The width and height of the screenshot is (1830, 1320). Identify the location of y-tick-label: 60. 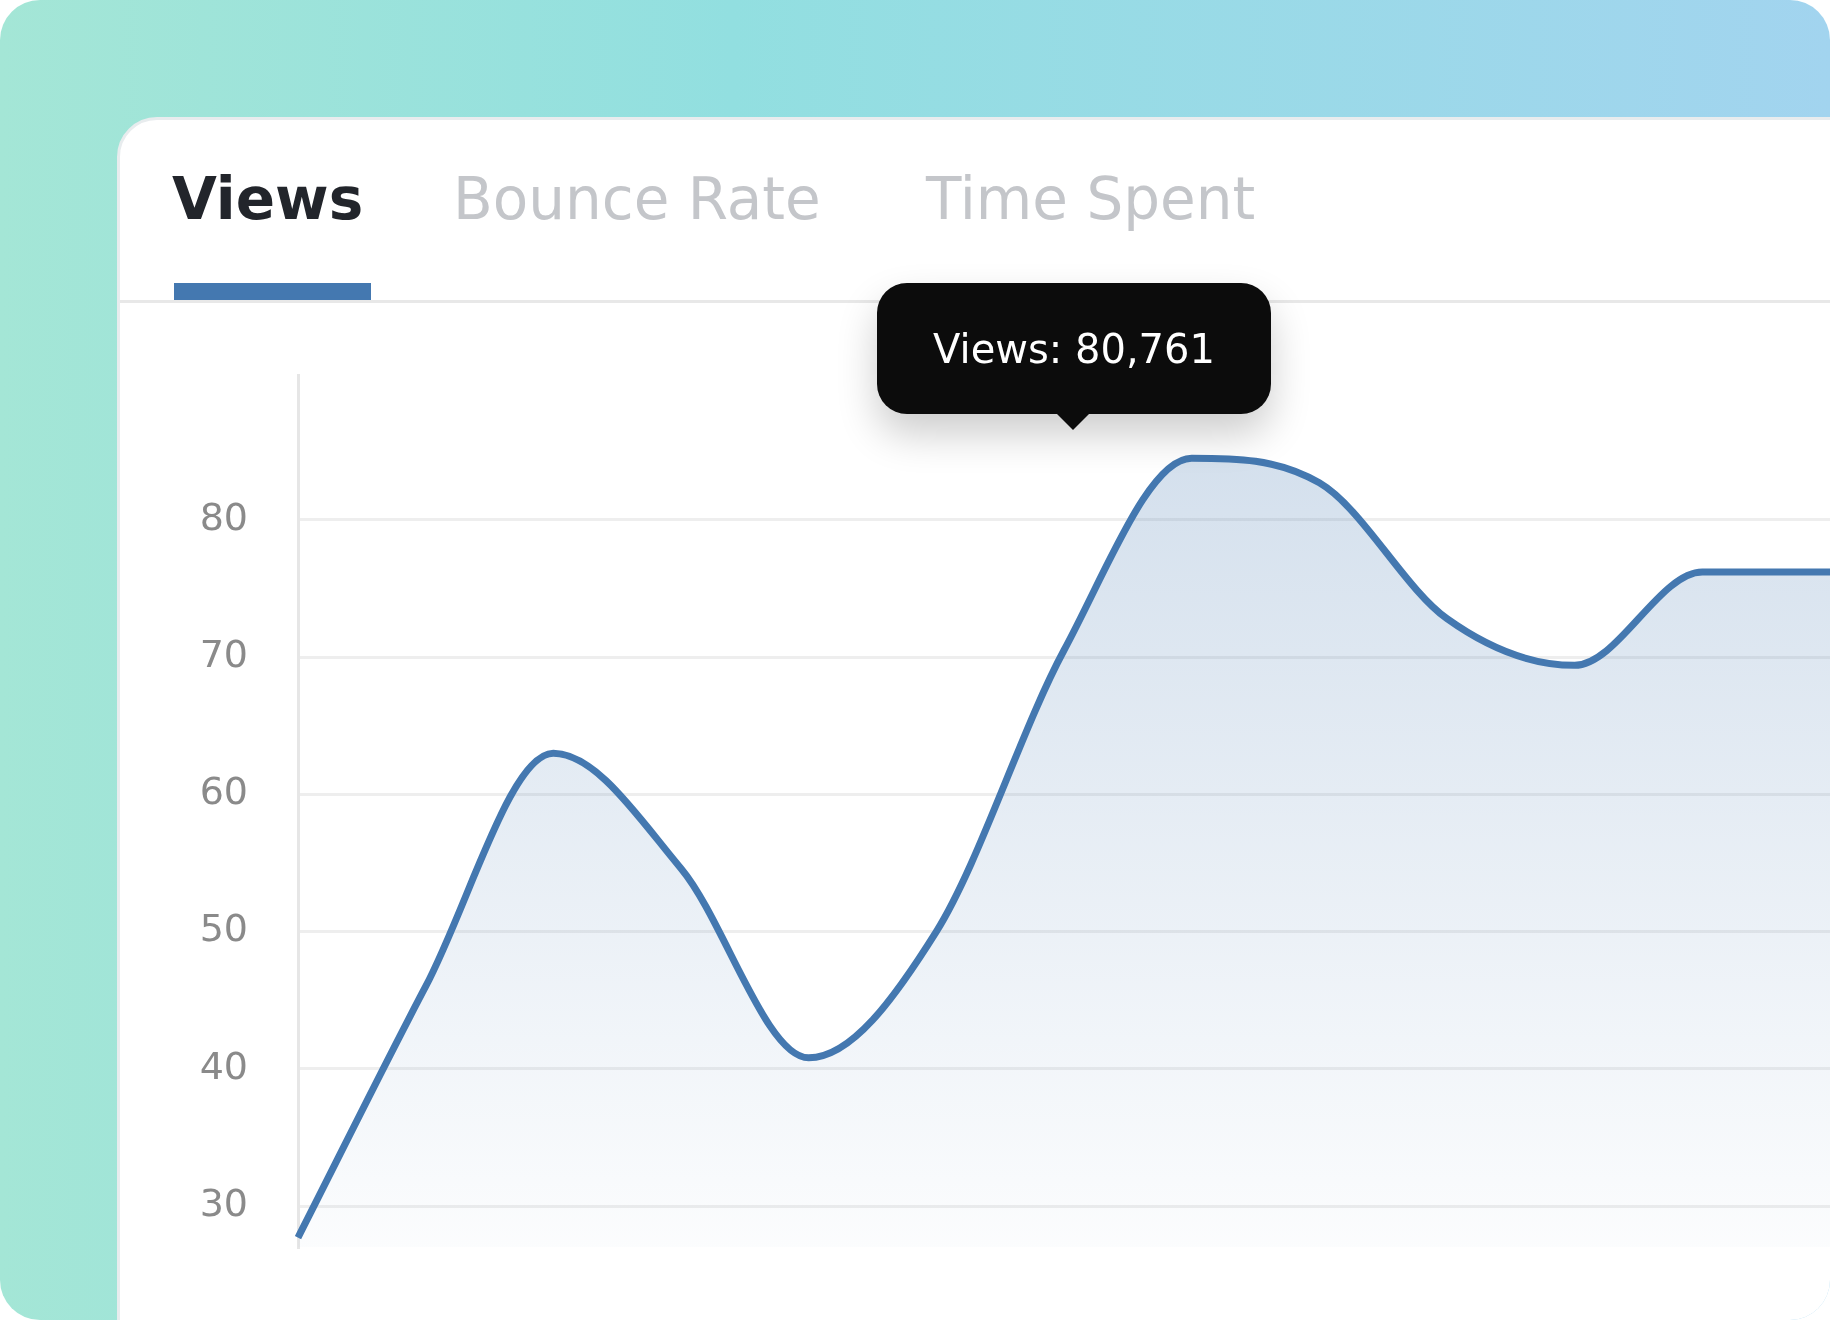
(223, 791).